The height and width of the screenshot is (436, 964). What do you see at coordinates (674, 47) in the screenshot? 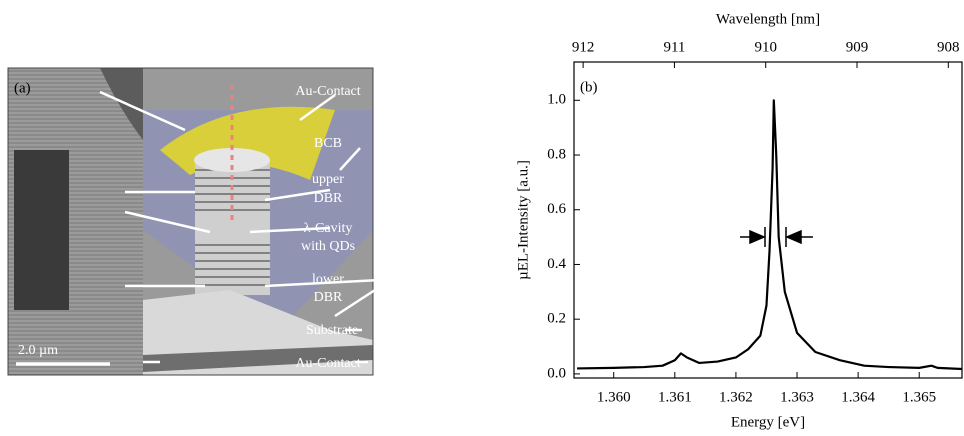
I see `x2-tick-label: 911` at bounding box center [674, 47].